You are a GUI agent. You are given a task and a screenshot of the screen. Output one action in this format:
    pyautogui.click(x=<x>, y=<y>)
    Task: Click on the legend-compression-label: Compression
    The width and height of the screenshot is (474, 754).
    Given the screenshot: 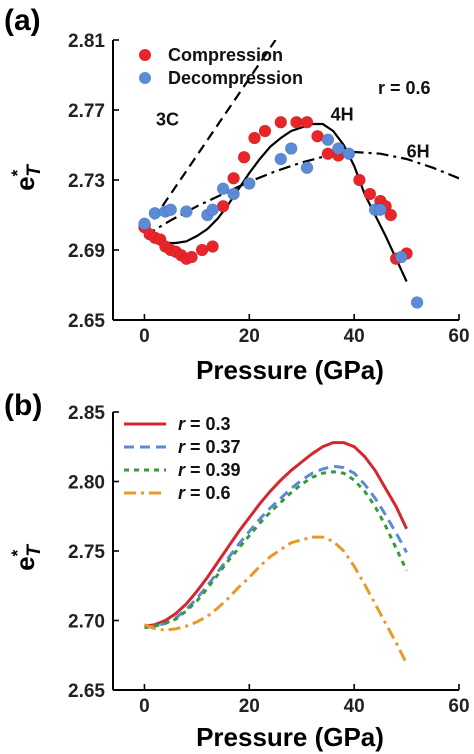 What is the action you would take?
    pyautogui.click(x=225, y=55)
    